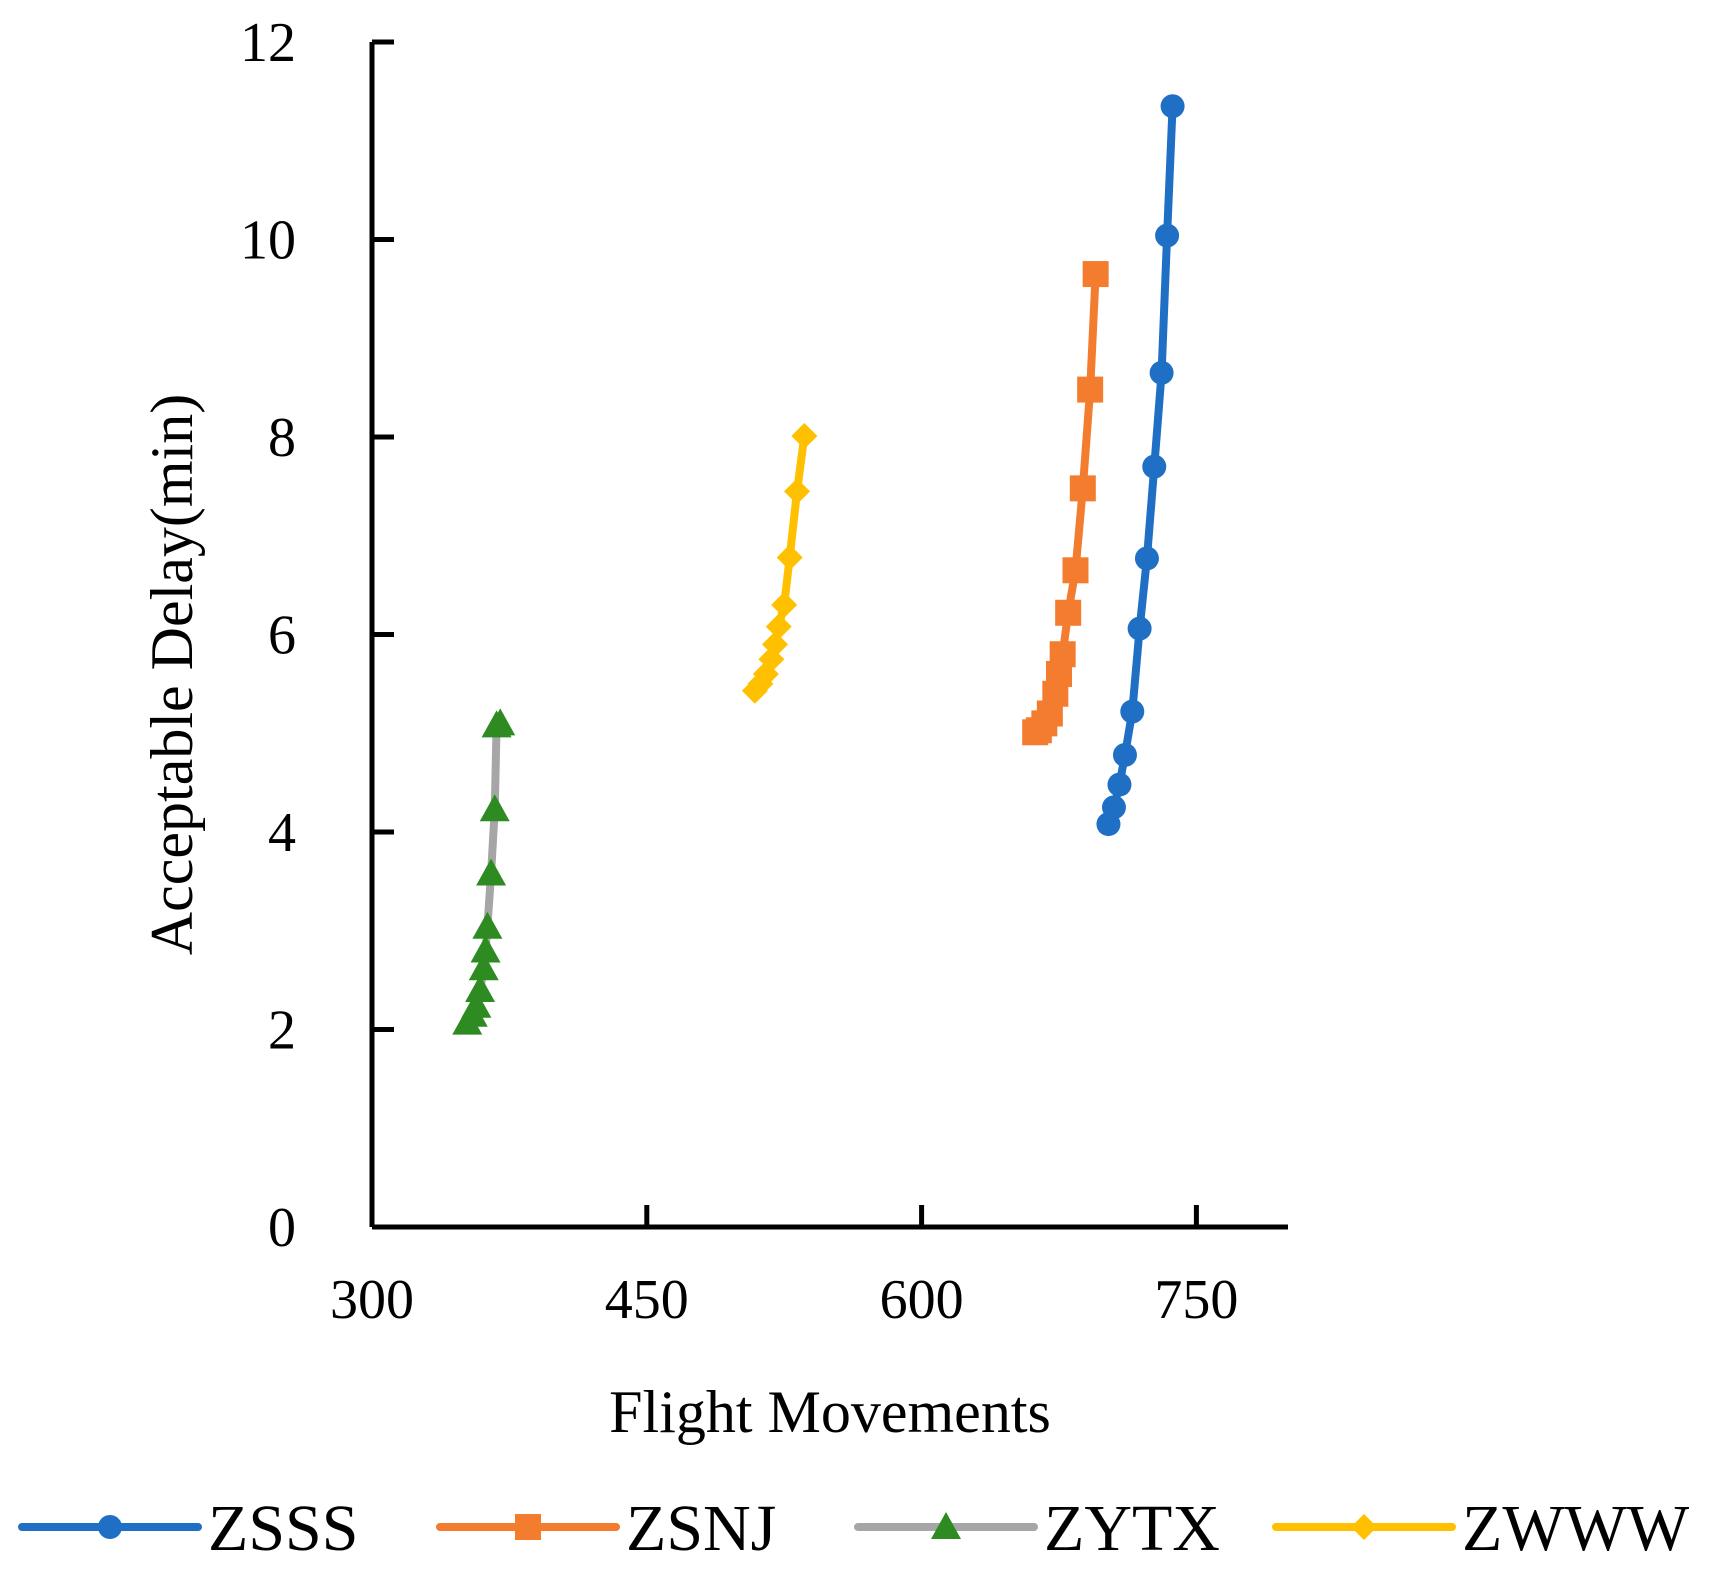 This screenshot has width=1712, height=1581. What do you see at coordinates (1037, 1528) in the screenshot?
I see `legend-item-zytx: ZYTX` at bounding box center [1037, 1528].